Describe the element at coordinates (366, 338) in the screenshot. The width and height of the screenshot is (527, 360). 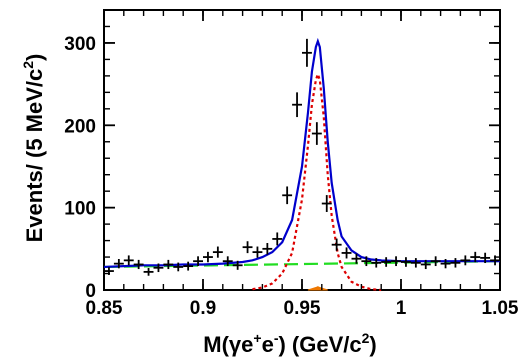
I see `x-axis-title-unit-sup: 2` at that location.